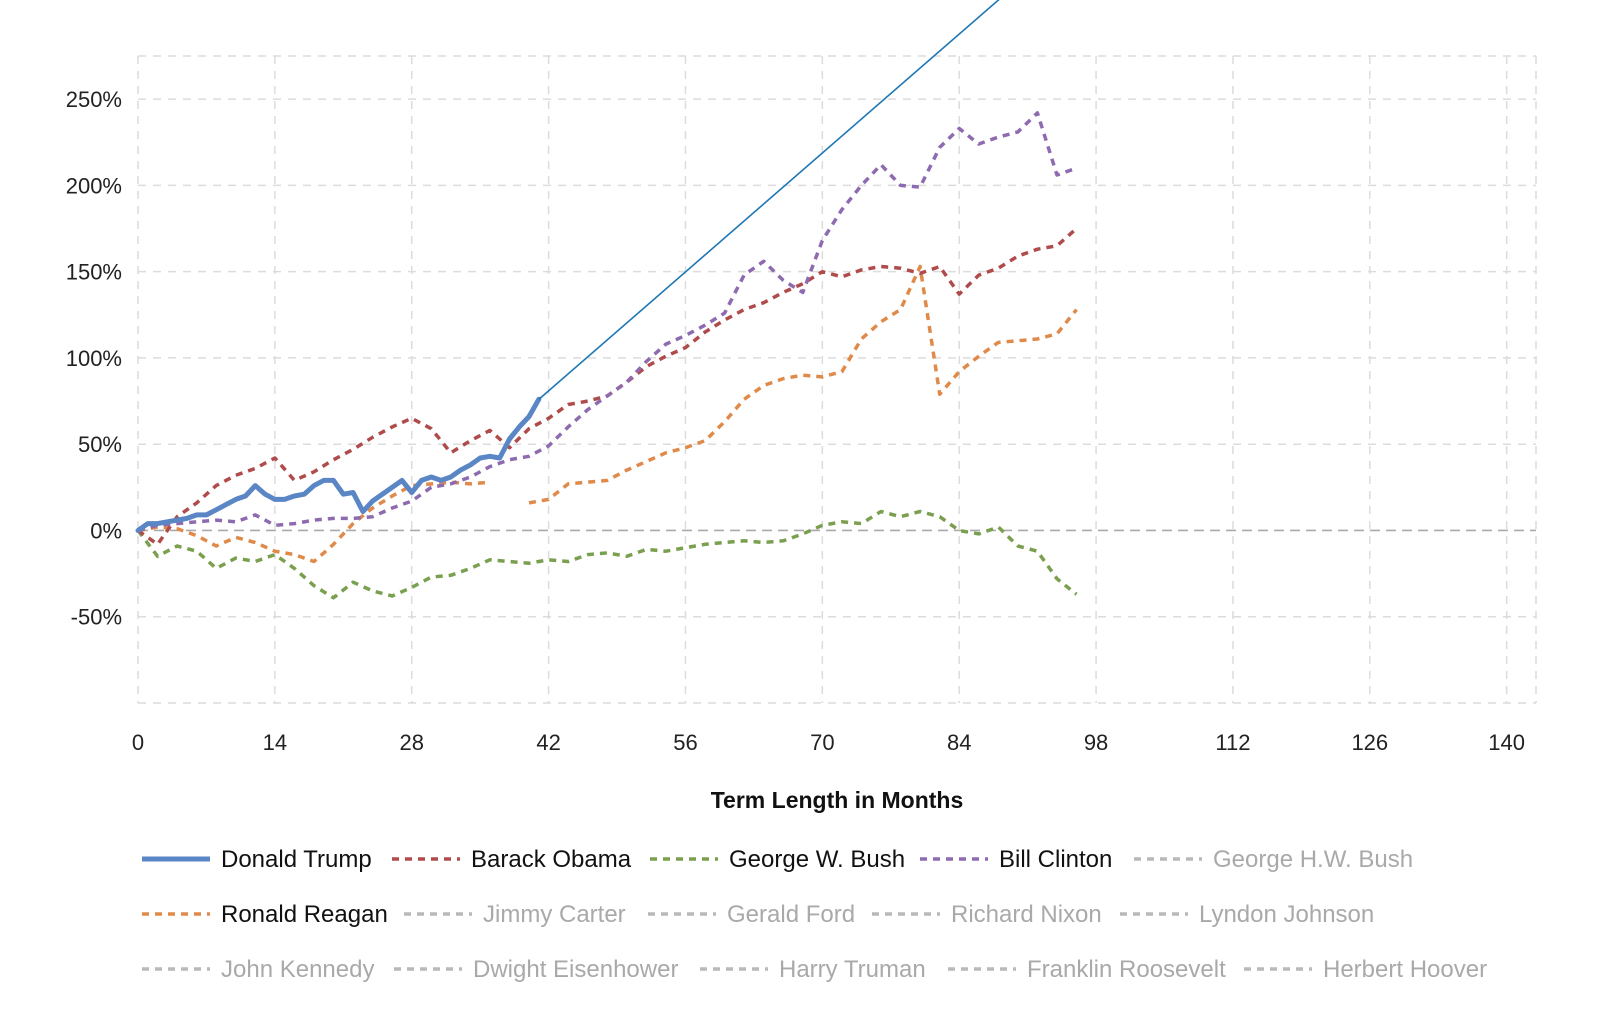 The height and width of the screenshot is (1027, 1600). I want to click on legend-label: Gerald Ford, so click(791, 914).